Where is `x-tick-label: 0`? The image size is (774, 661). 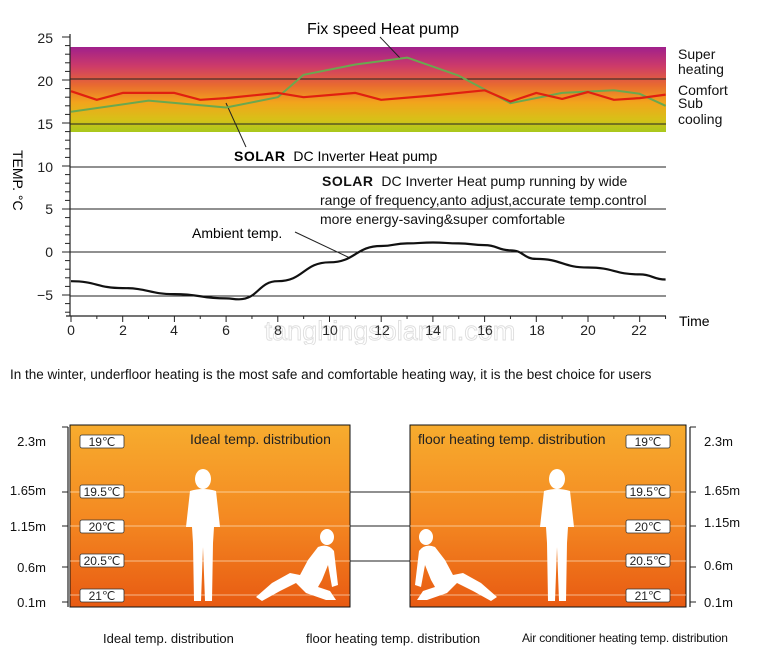
x-tick-label: 0 is located at coordinates (71, 330).